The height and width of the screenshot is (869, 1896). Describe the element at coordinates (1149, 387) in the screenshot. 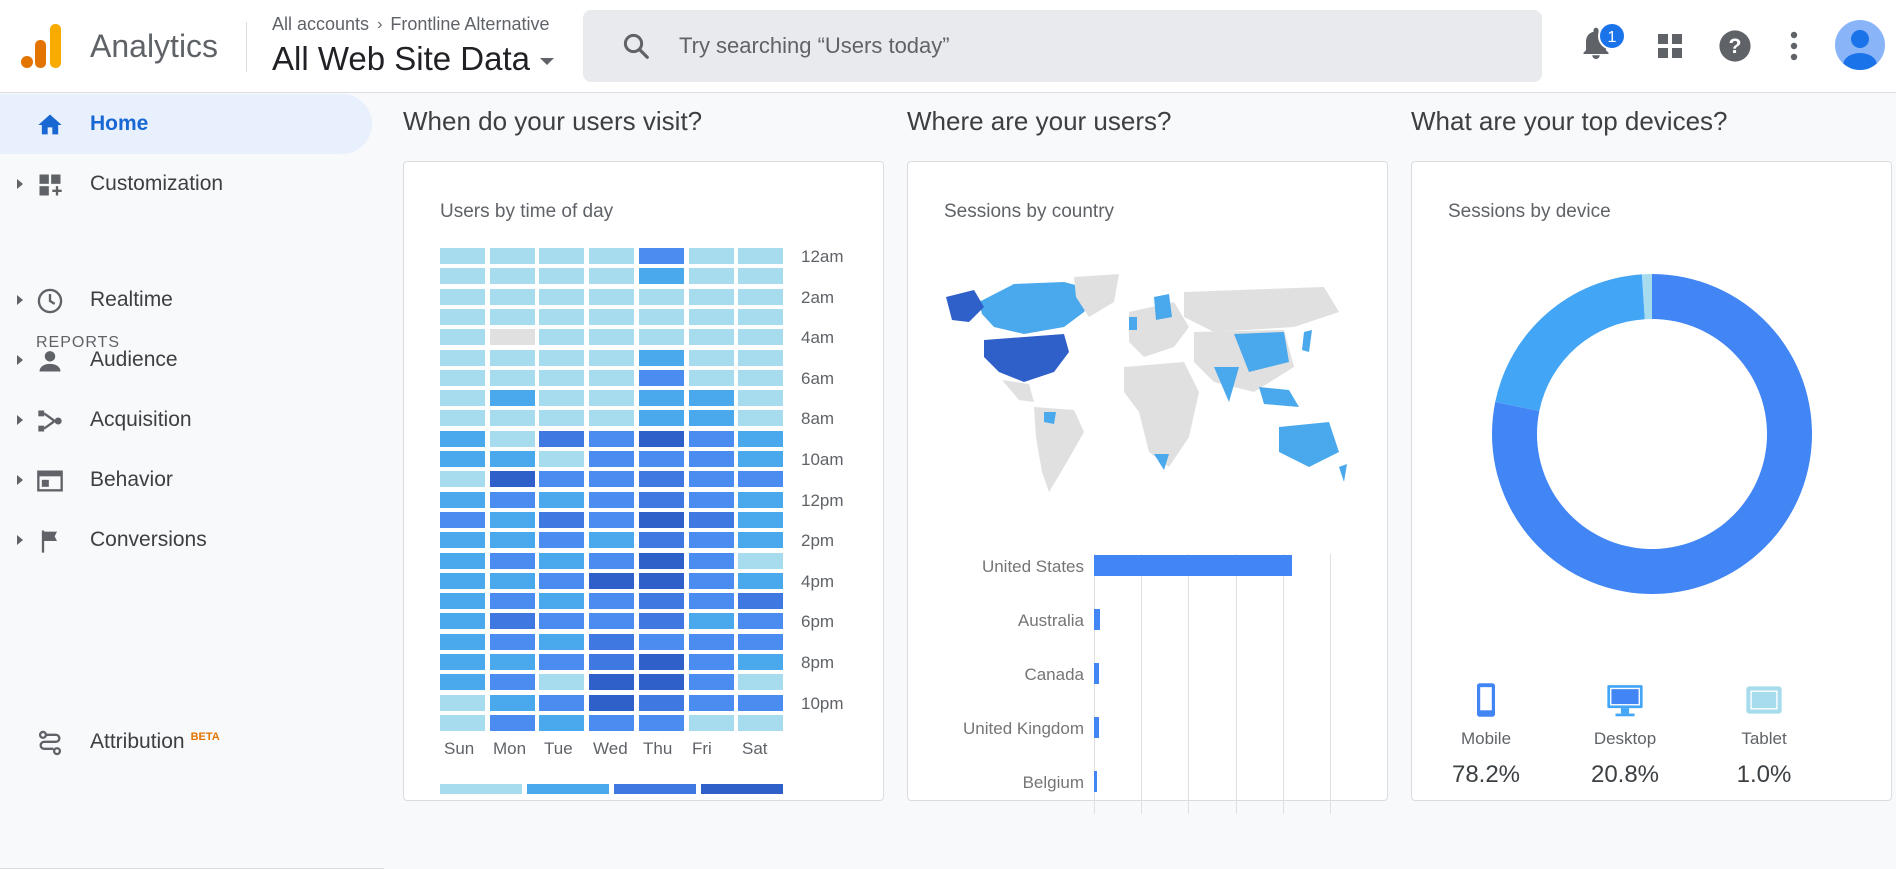

I see `world-map` at that location.